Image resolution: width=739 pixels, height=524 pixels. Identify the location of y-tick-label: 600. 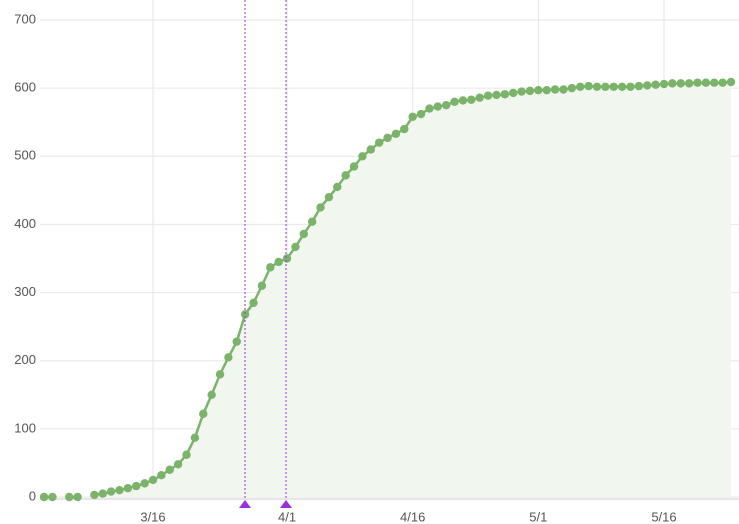
(25, 87).